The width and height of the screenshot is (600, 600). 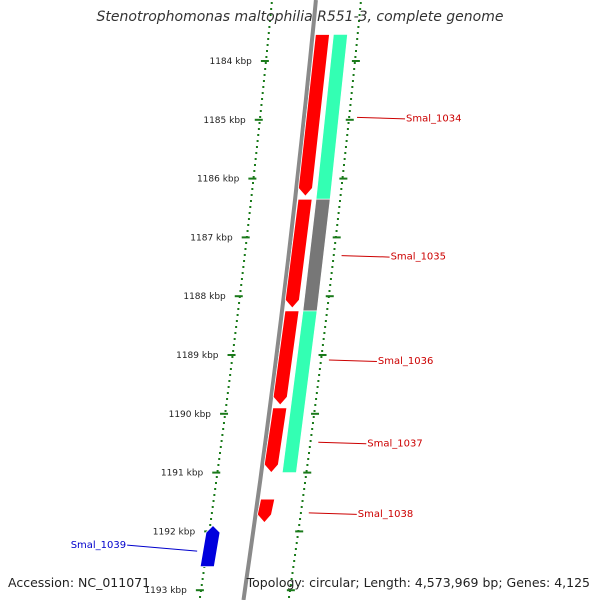 What do you see at coordinates (279, 300) in the screenshot?
I see `genome-axis` at bounding box center [279, 300].